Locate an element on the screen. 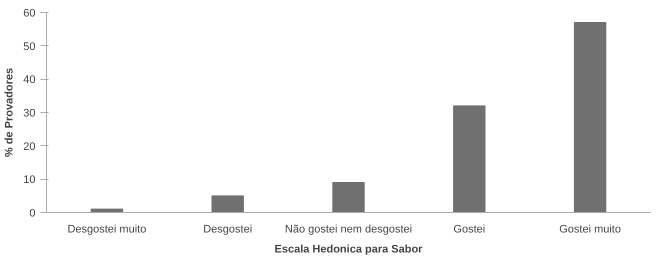 The image size is (669, 262). y-tick-label: 30 is located at coordinates (29, 114).